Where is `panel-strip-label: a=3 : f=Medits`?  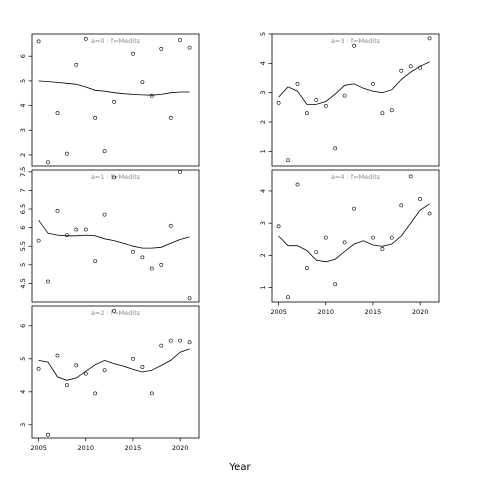 panel-strip-label: a=3 : f=Medits is located at coordinates (356, 41).